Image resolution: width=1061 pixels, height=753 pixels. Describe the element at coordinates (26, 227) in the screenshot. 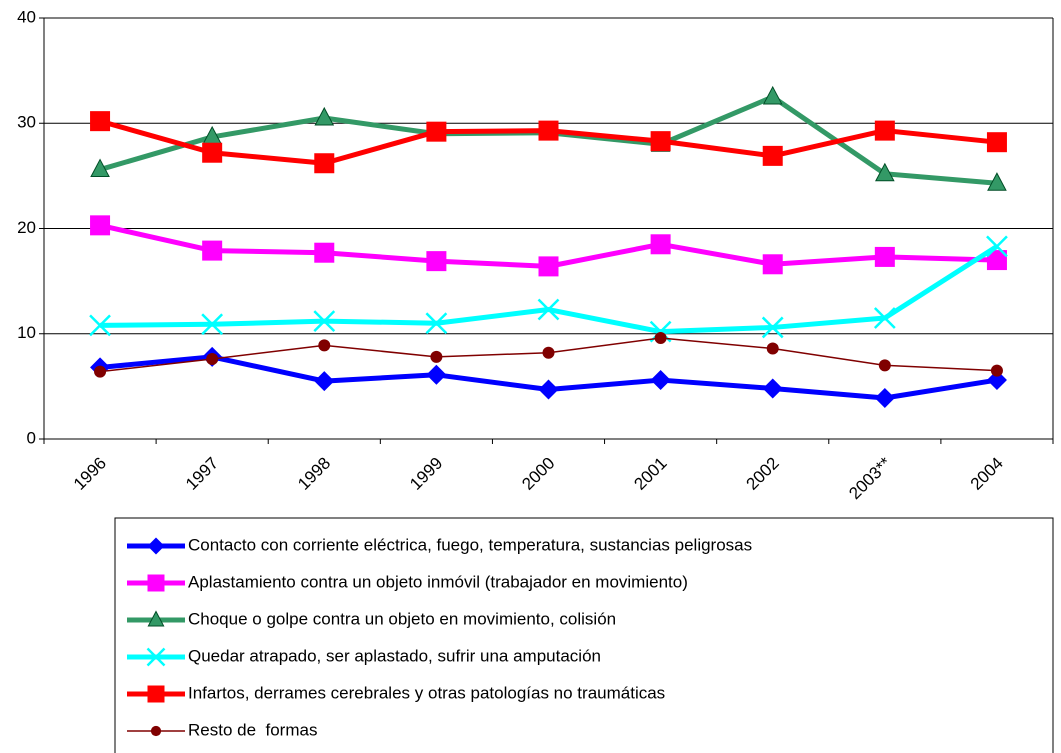

I see `y-tick-label: 20` at that location.